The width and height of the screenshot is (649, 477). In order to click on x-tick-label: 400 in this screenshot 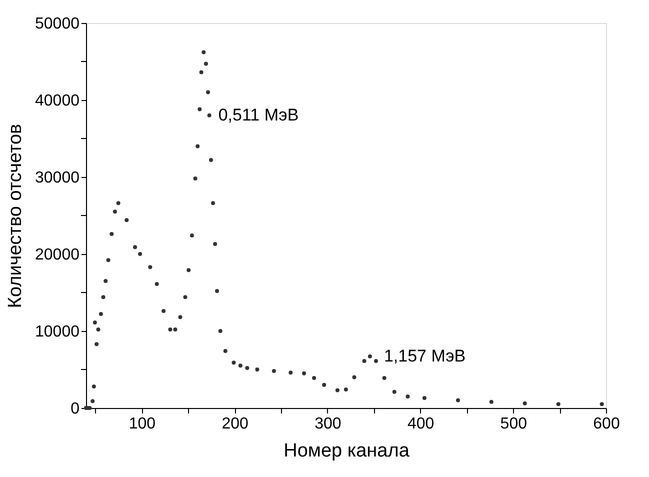, I will do `click(420, 424)`.